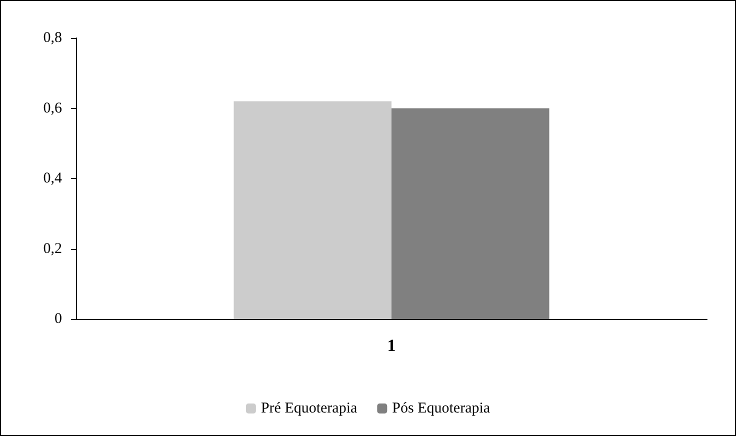 This screenshot has width=736, height=436. I want to click on y-tick-label: 0, so click(58, 319).